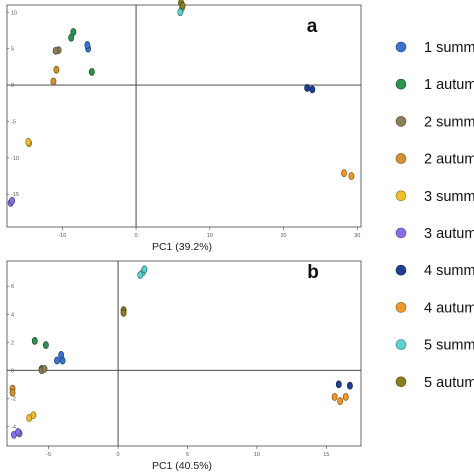 The height and width of the screenshot is (474, 474). What do you see at coordinates (449, 122) in the screenshot?
I see `legend-label: 2 summer` at bounding box center [449, 122].